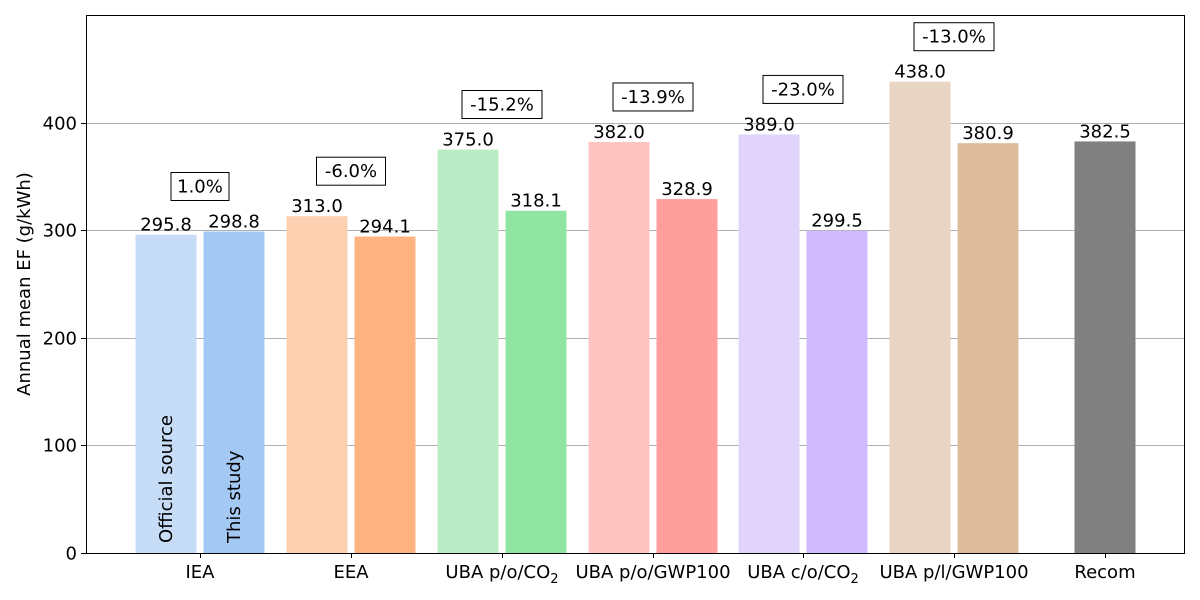  I want to click on annotation-text-1: 1.0%, so click(200, 186).